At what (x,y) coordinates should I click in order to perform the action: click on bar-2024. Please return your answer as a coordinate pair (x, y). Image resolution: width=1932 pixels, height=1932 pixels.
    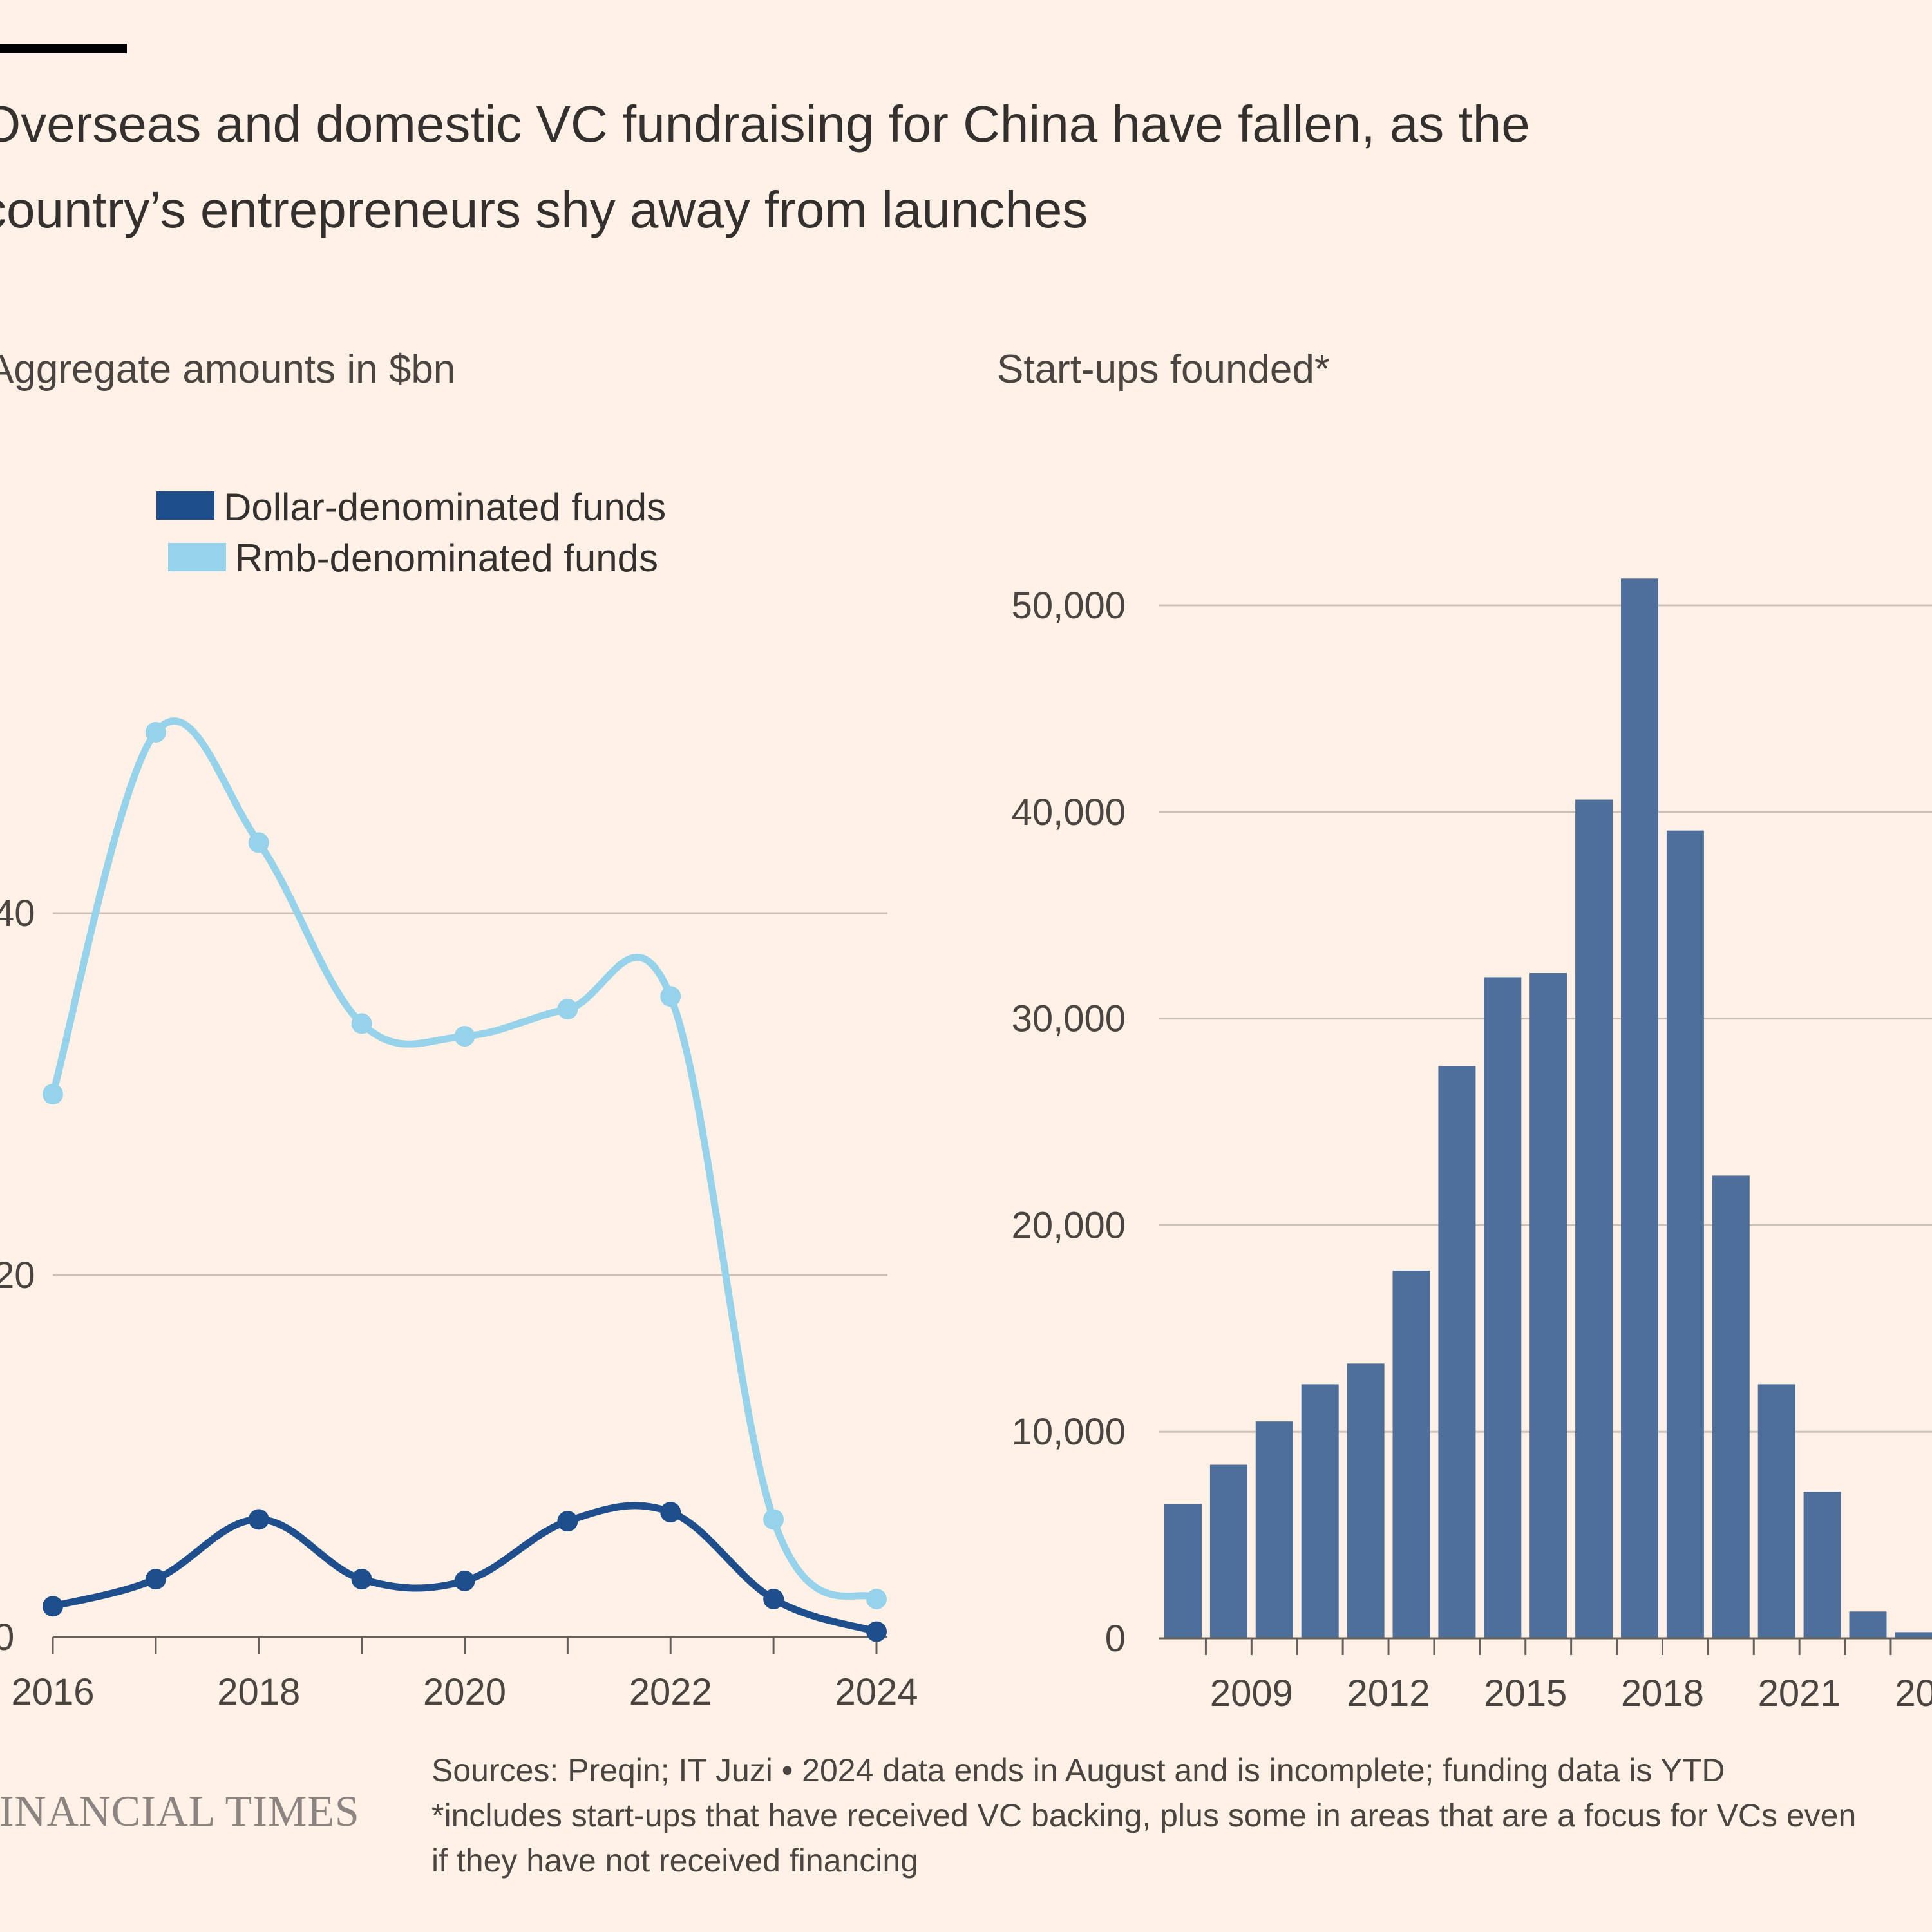
    Looking at the image, I should click on (1913, 1635).